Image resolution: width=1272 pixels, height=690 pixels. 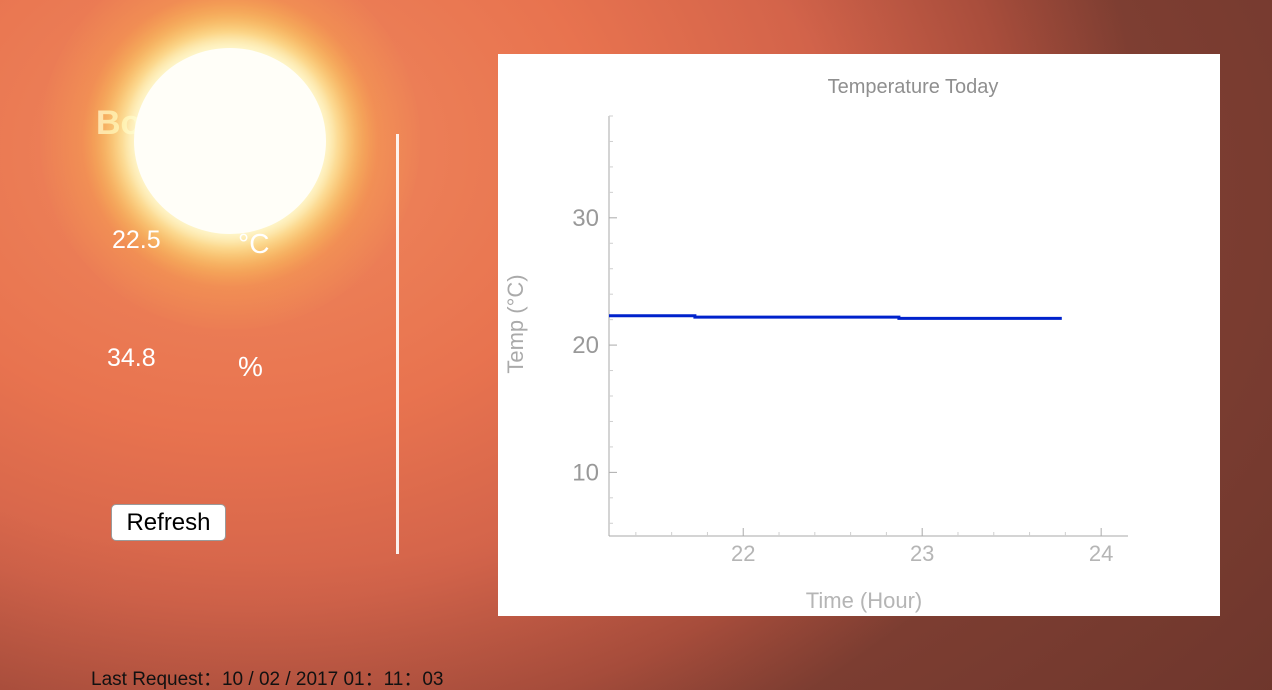 What do you see at coordinates (1101, 553) in the screenshot?
I see `x-tick-label: 24` at bounding box center [1101, 553].